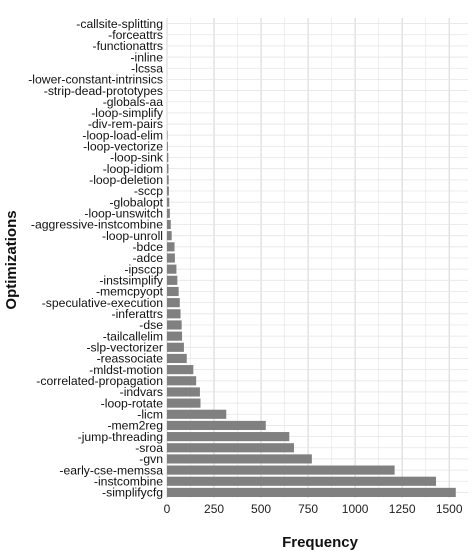  Describe the element at coordinates (183, 392) in the screenshot. I see `bar-indvars` at that location.